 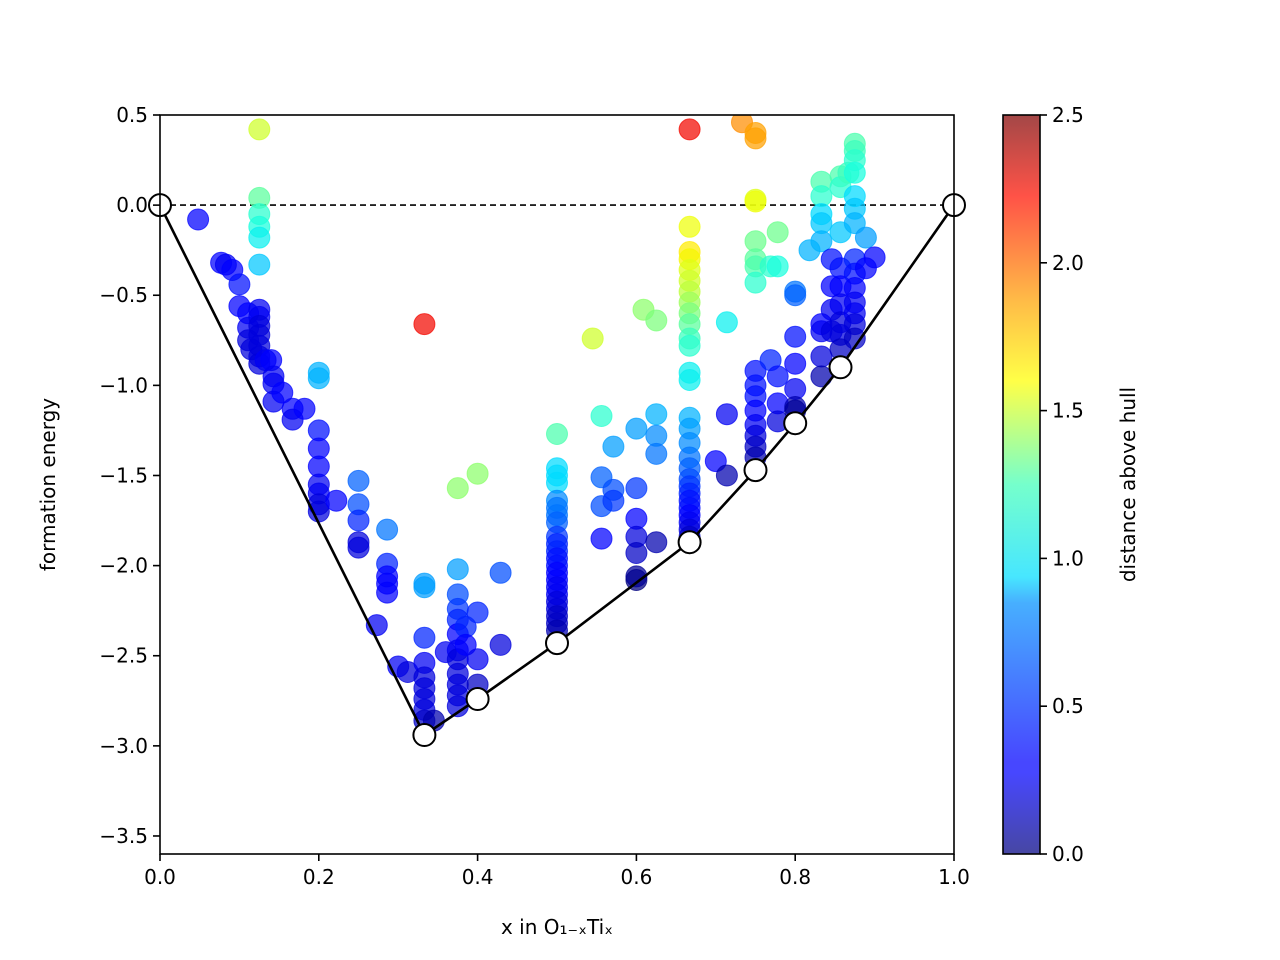 What do you see at coordinates (319, 877) in the screenshot?
I see `x-tick-label: 0.2` at bounding box center [319, 877].